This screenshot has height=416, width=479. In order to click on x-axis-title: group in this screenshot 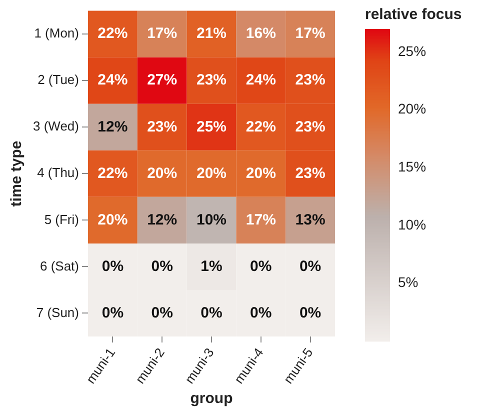, I will do `click(211, 399)`.